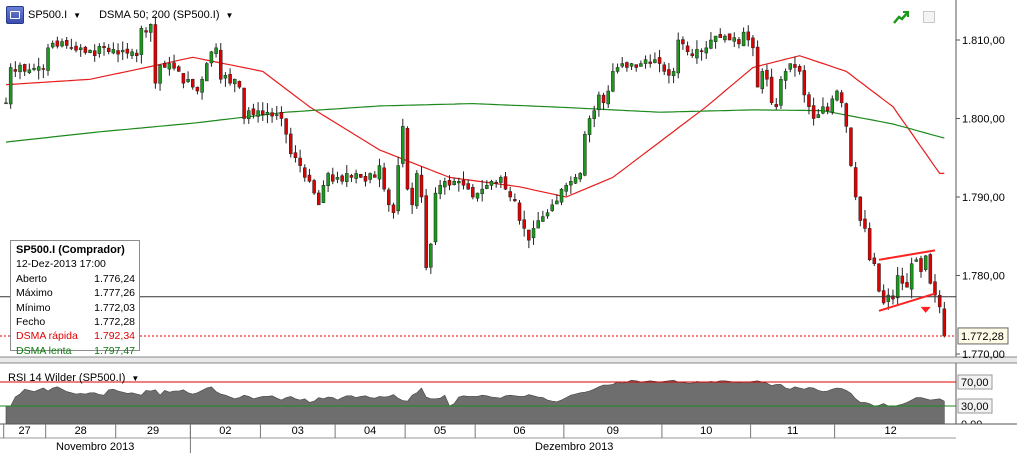  Describe the element at coordinates (70, 250) in the screenshot. I see `data-window-title: SP500.I (Comprador)` at that location.